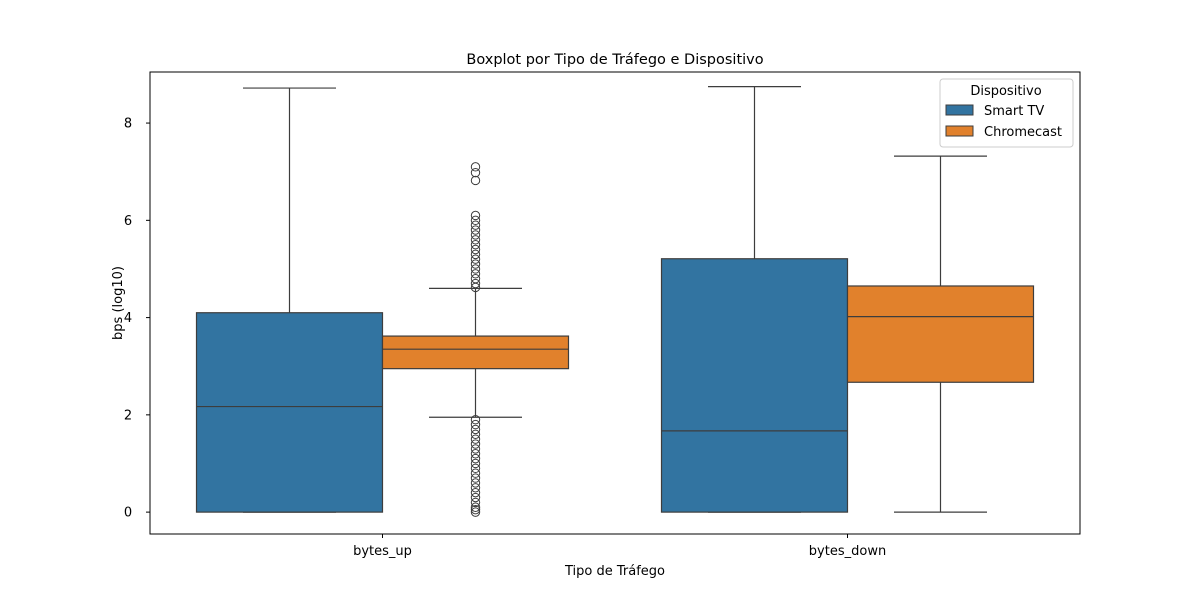 This screenshot has width=1200, height=604. I want to click on legend-swatch-chromecast, so click(959, 131).